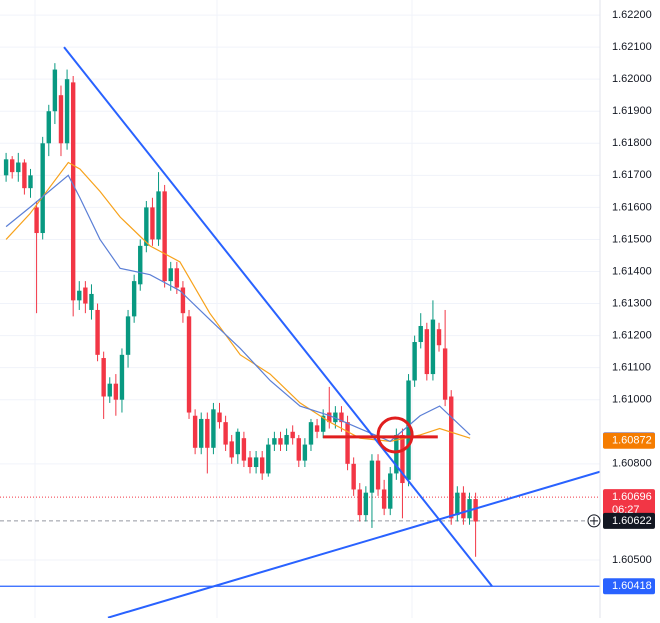 This screenshot has height=623, width=660. I want to click on countdown: 06:27, so click(626, 510).